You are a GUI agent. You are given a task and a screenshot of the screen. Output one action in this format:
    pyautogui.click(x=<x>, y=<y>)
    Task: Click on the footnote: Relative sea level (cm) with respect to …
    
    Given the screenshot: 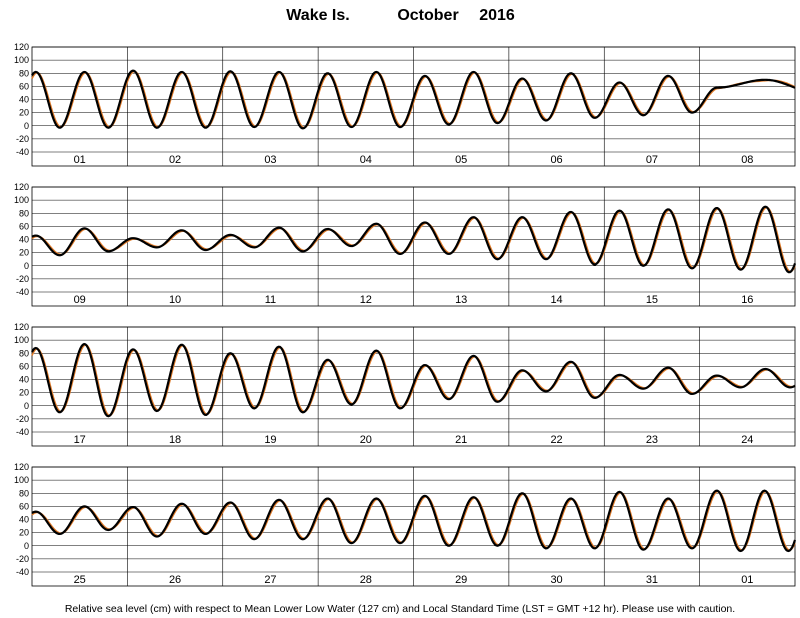 What is the action you would take?
    pyautogui.click(x=400, y=609)
    